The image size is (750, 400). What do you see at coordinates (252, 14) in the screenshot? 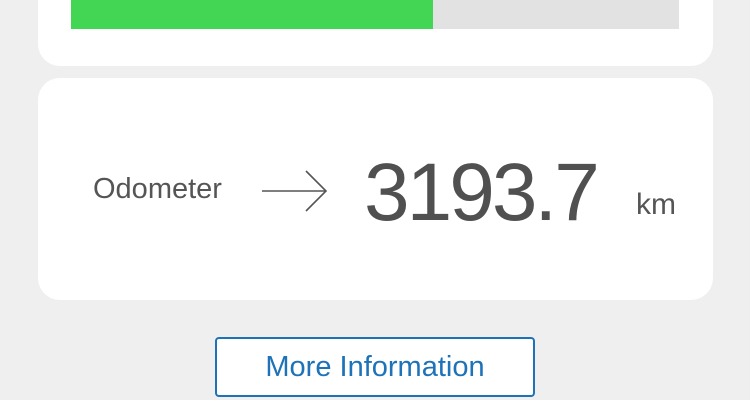
I see `progress-bar-fill` at bounding box center [252, 14].